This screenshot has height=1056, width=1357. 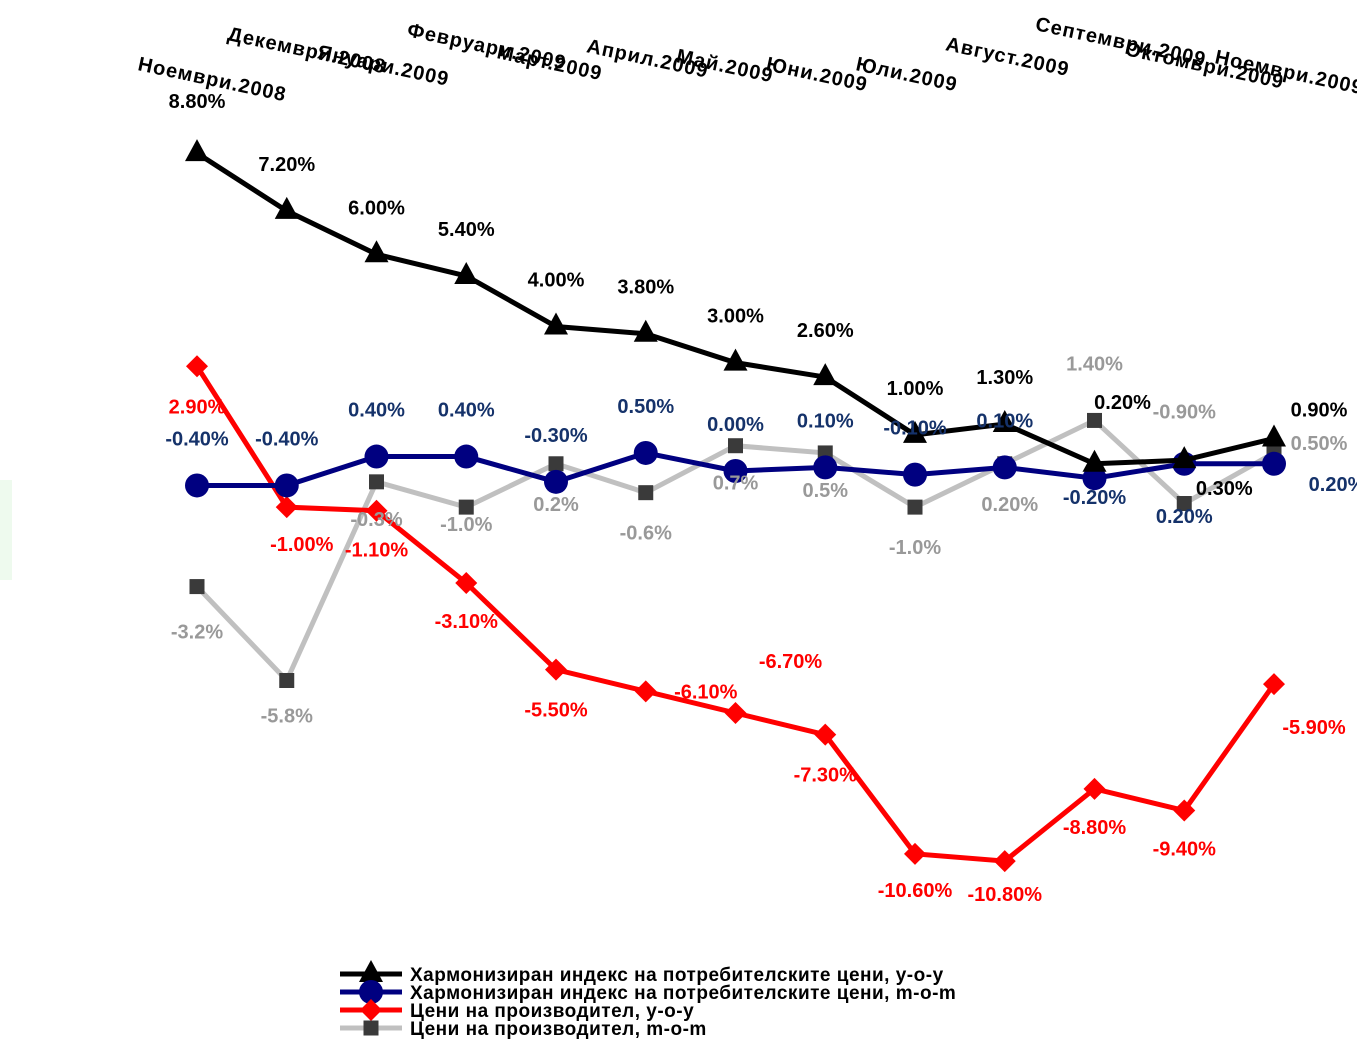 I want to click on data-label: -10.60%, so click(x=915, y=891).